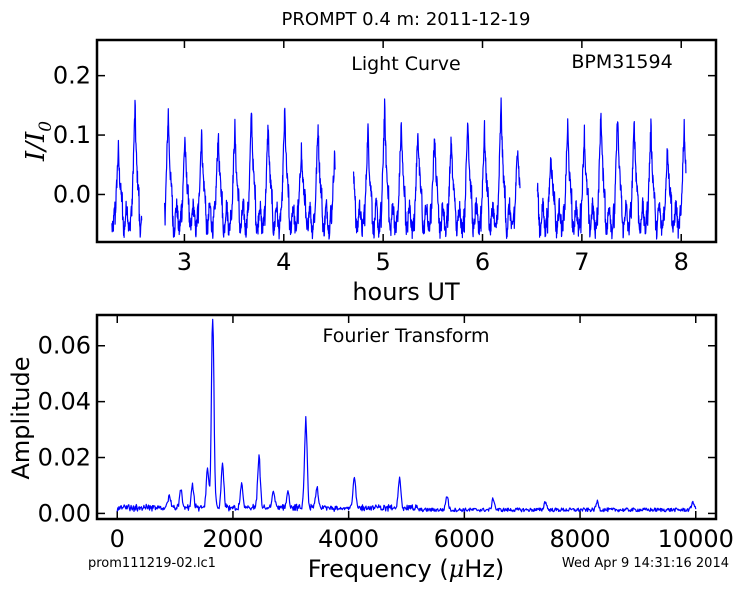 This screenshot has height=593, width=743. What do you see at coordinates (64, 458) in the screenshot?
I see `ytick-label: 0.02` at bounding box center [64, 458].